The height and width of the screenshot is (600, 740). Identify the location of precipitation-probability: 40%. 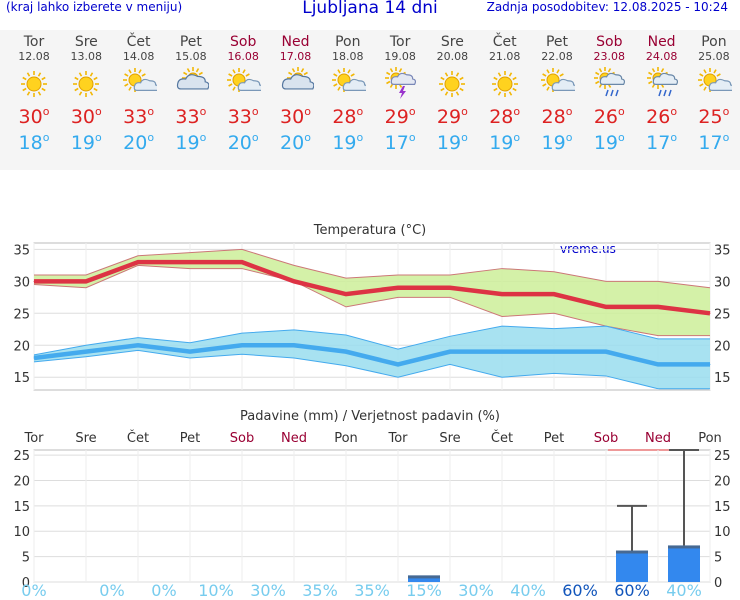
(684, 590).